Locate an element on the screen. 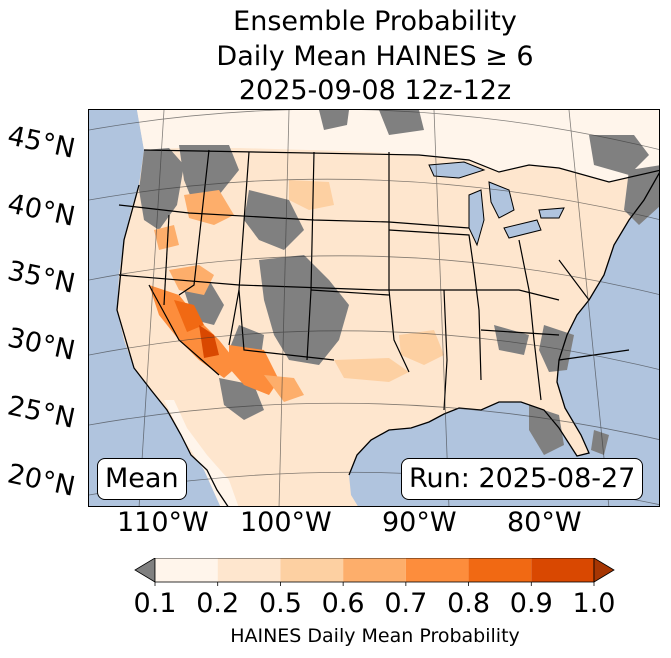 The height and width of the screenshot is (658, 671). baja-region is located at coordinates (201, 453).